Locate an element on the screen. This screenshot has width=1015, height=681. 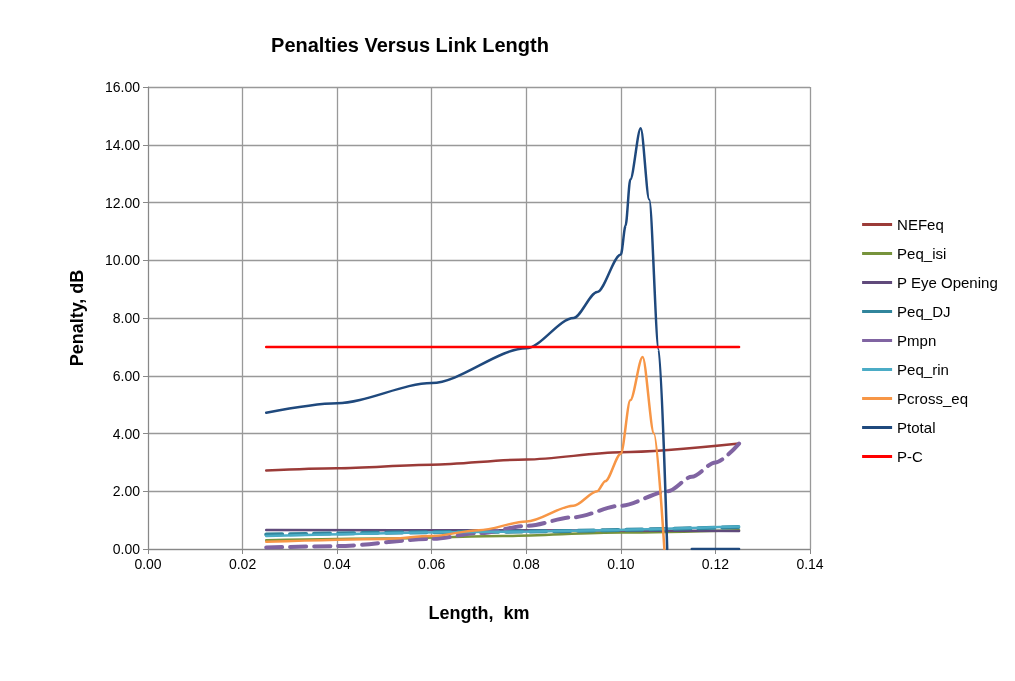
legend-label: Peq_rin is located at coordinates (923, 369).